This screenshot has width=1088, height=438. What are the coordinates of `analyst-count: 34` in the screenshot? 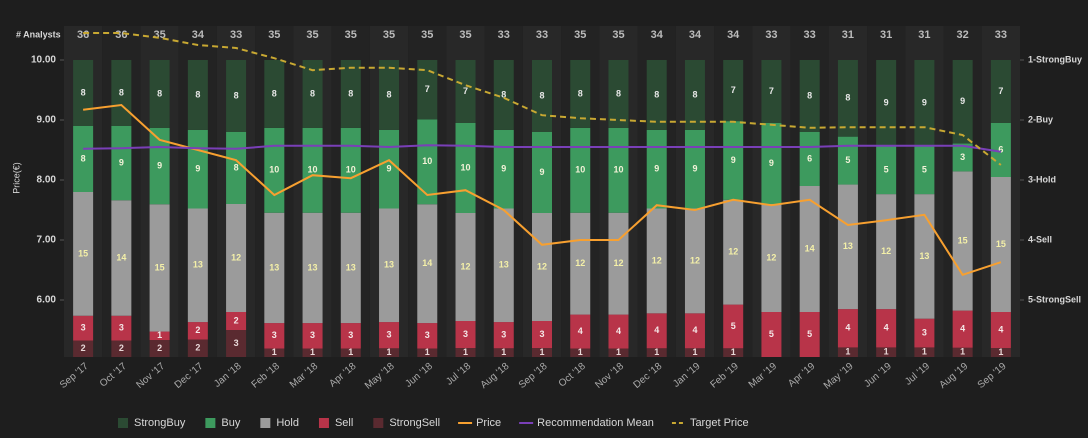 It's located at (198, 35).